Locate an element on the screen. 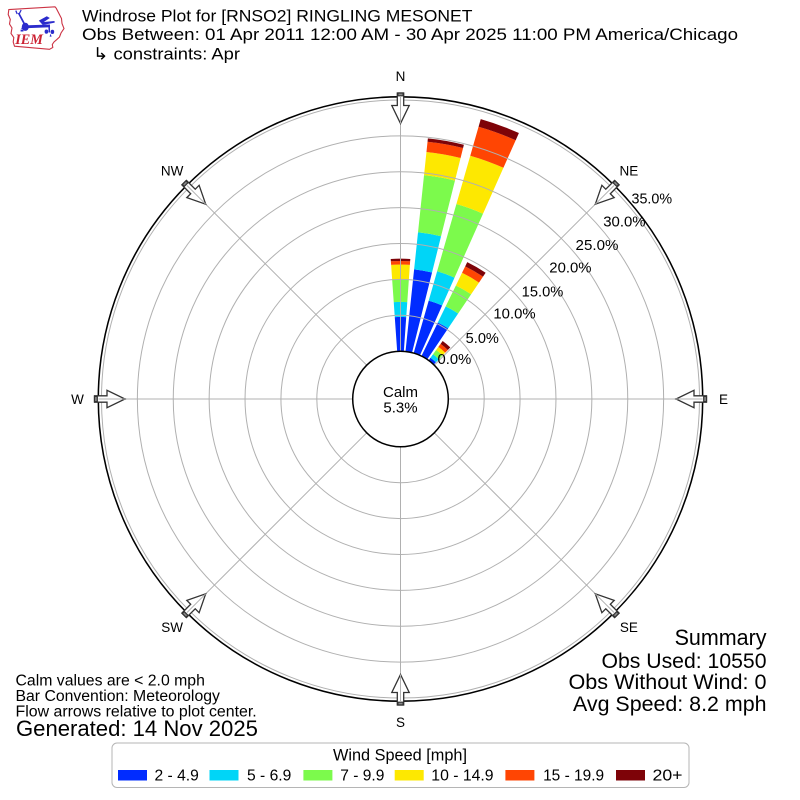 This screenshot has height=800, width=800. svg-text: Obs Used: 10550 is located at coordinates (684, 661).